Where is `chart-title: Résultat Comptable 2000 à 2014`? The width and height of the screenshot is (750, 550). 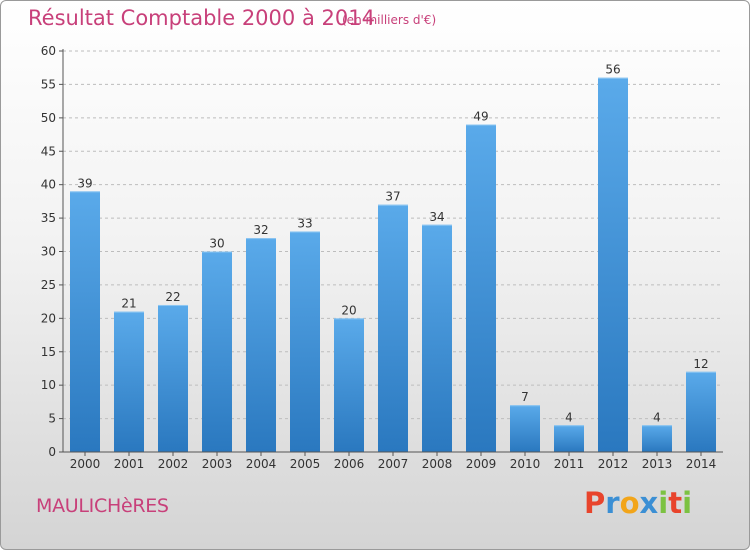
chart-title: Résultat Comptable 2000 à 2014 is located at coordinates (201, 18).